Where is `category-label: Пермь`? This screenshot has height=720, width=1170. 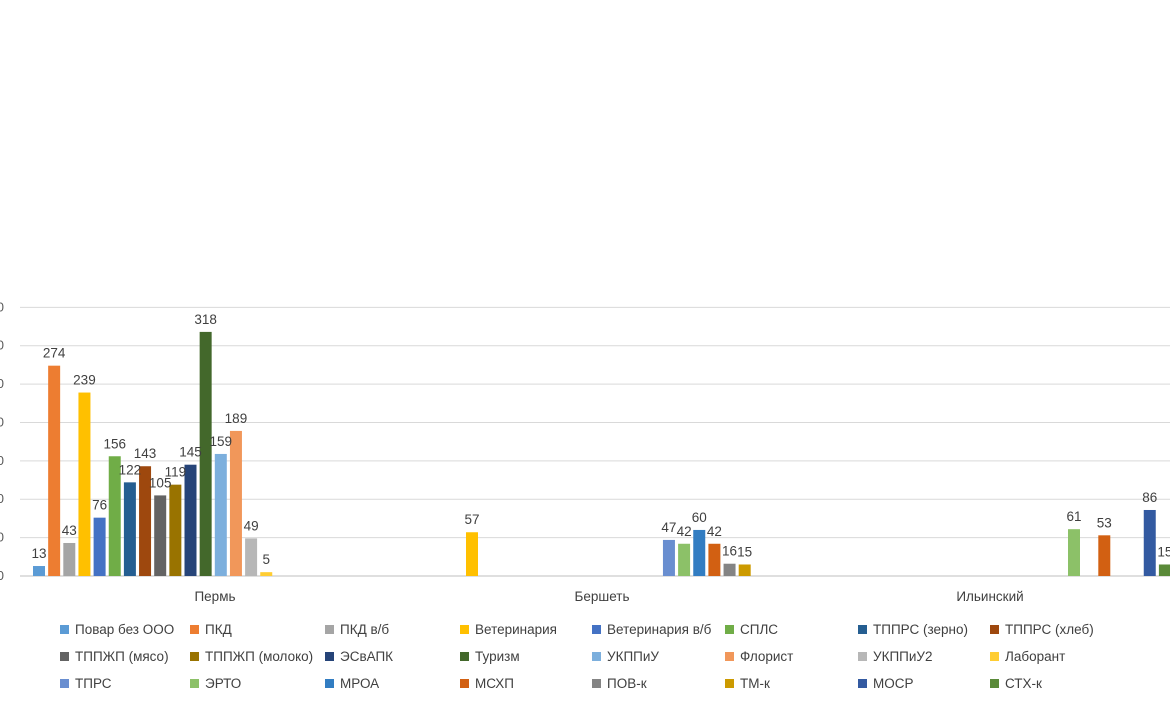
category-label: Пермь is located at coordinates (214, 596).